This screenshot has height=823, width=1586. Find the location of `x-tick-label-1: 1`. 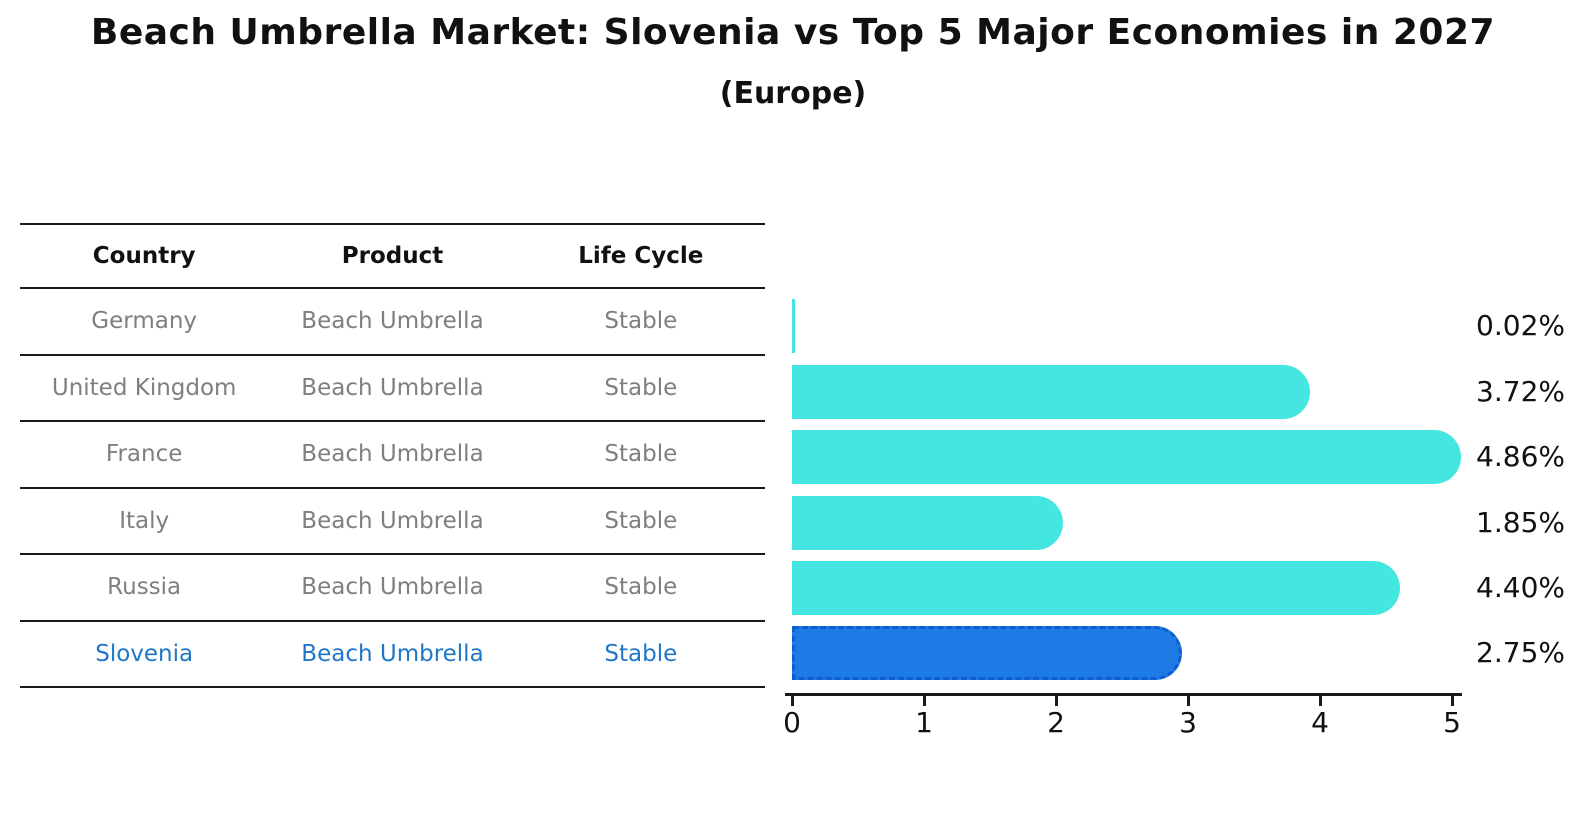

x-tick-label-1: 1 is located at coordinates (924, 722).